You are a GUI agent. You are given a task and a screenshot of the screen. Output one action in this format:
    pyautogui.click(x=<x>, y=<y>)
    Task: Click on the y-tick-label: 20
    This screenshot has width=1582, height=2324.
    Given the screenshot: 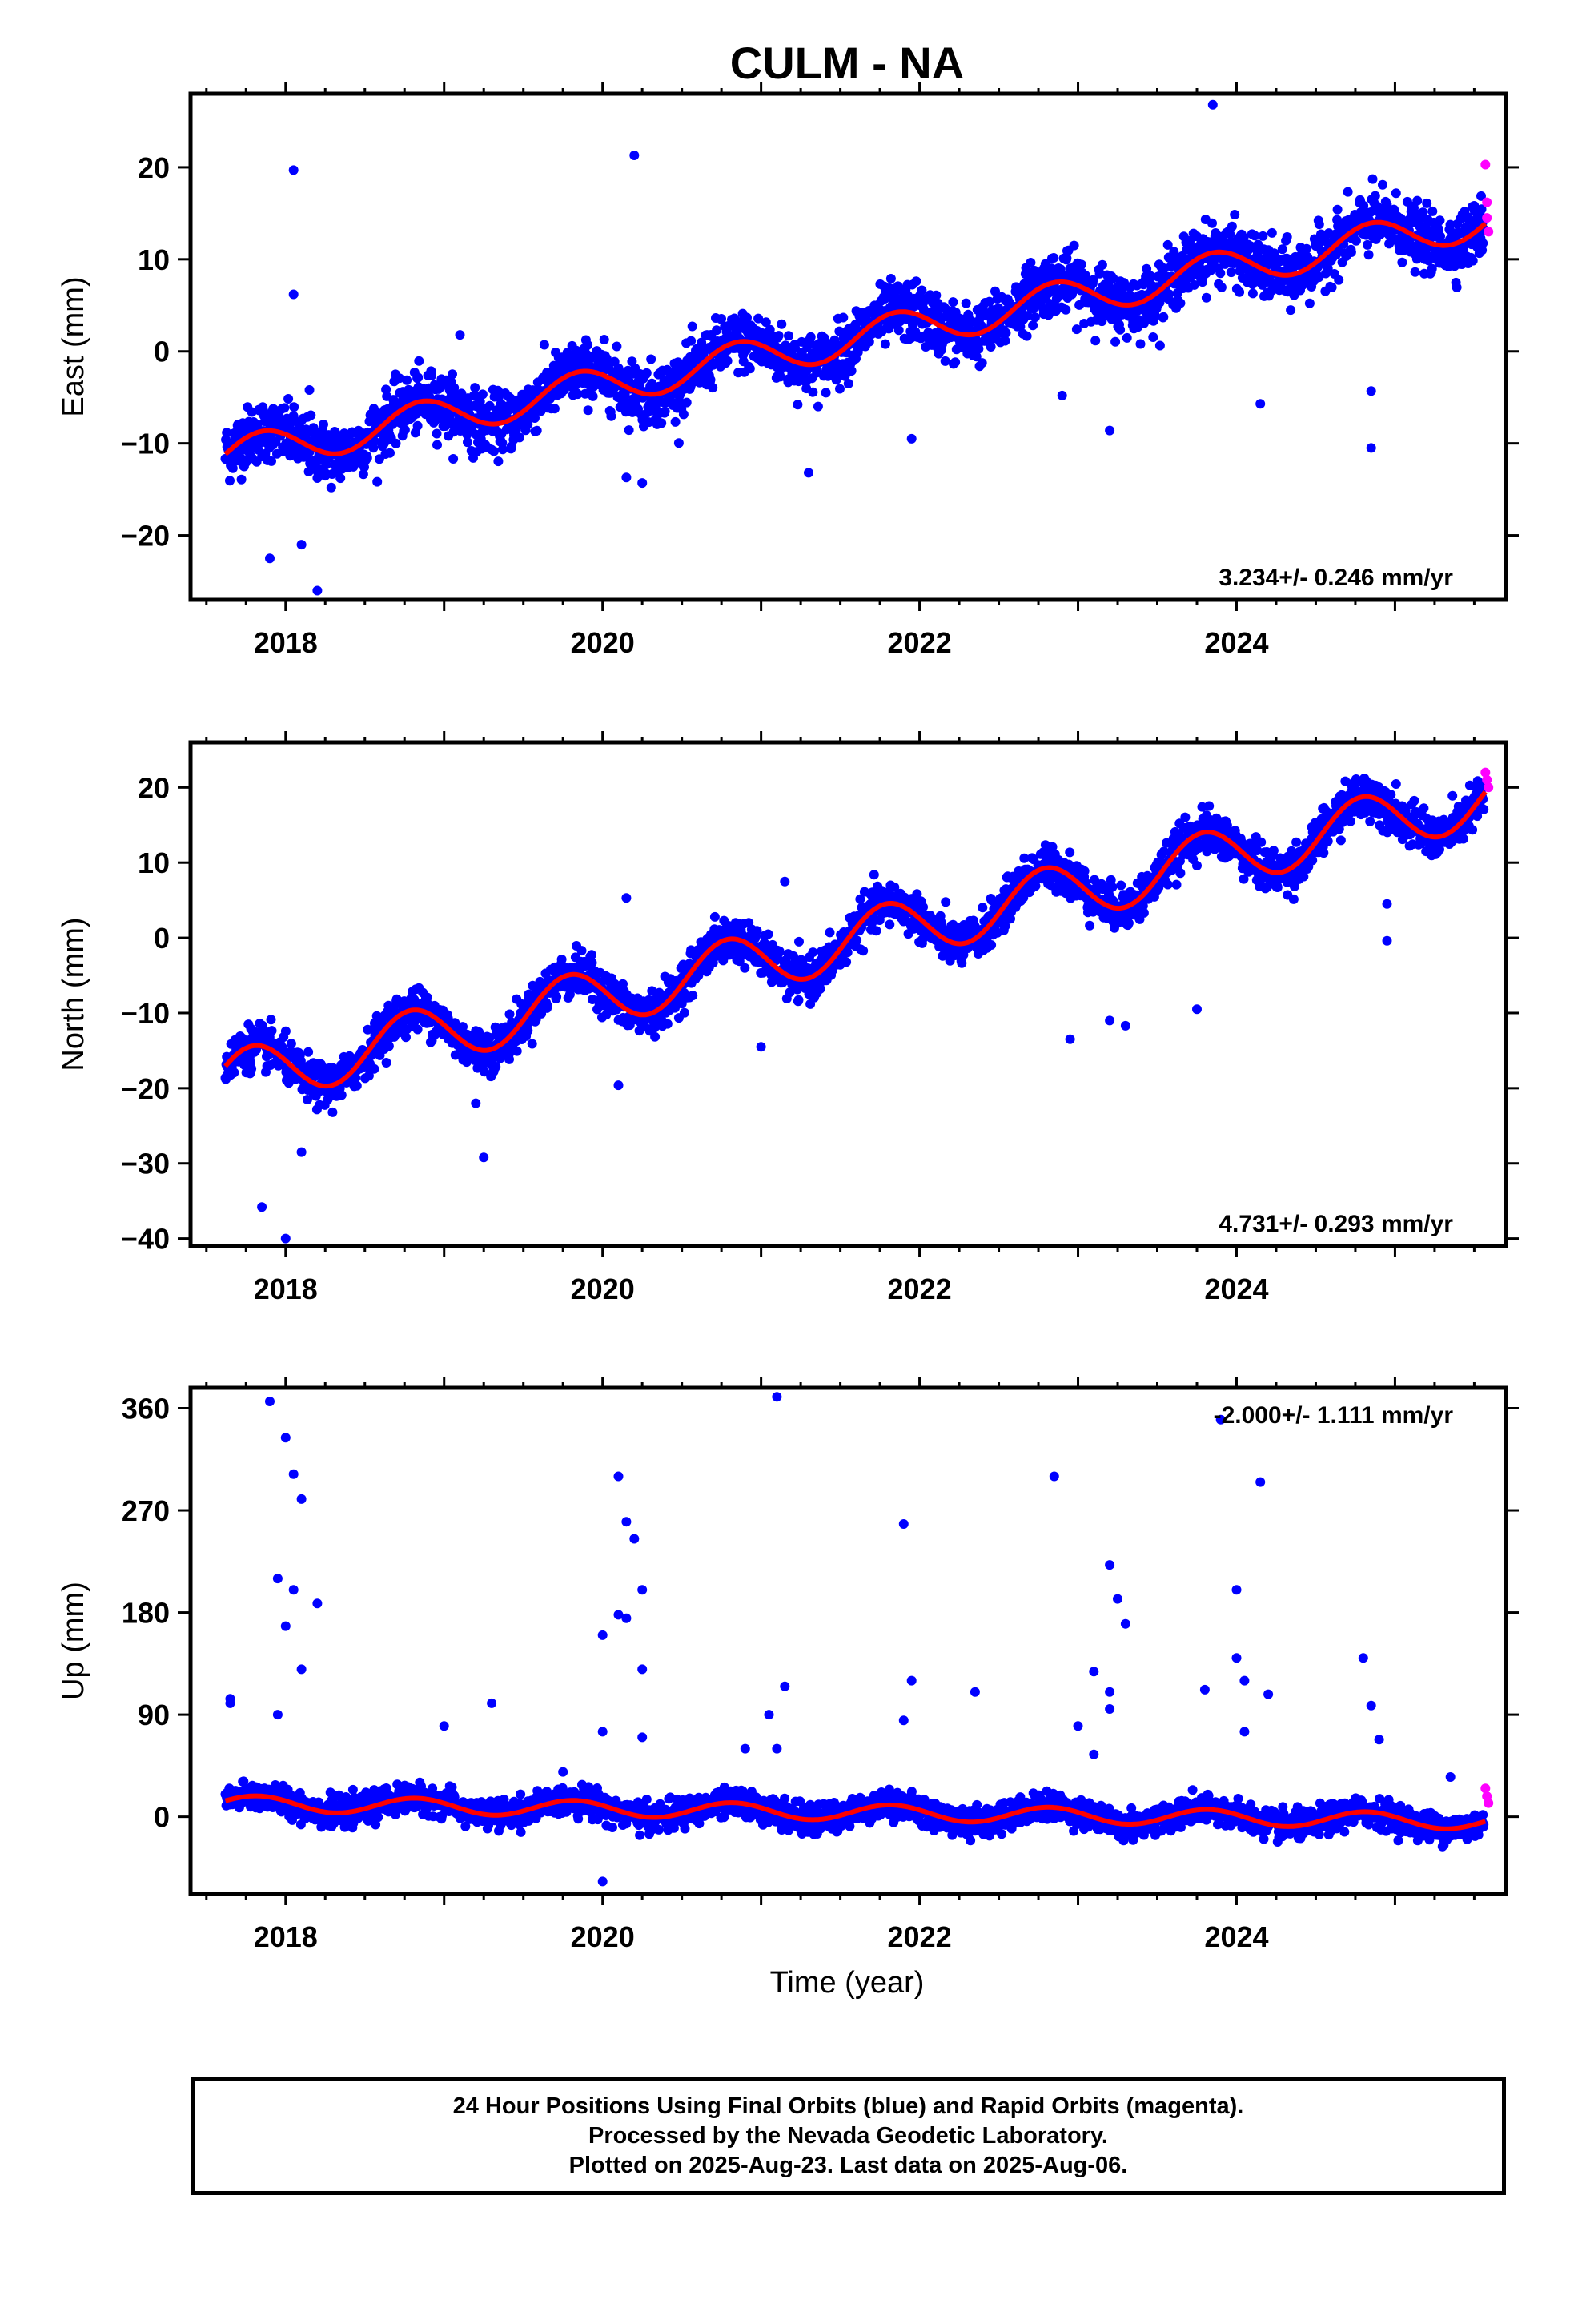 What is the action you would take?
    pyautogui.click(x=154, y=167)
    